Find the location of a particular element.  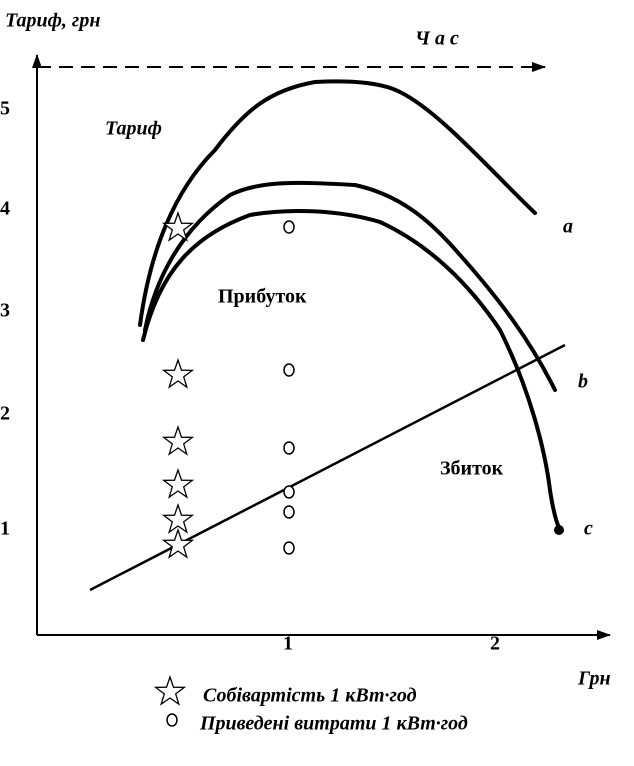

circles is located at coordinates (289, 387).